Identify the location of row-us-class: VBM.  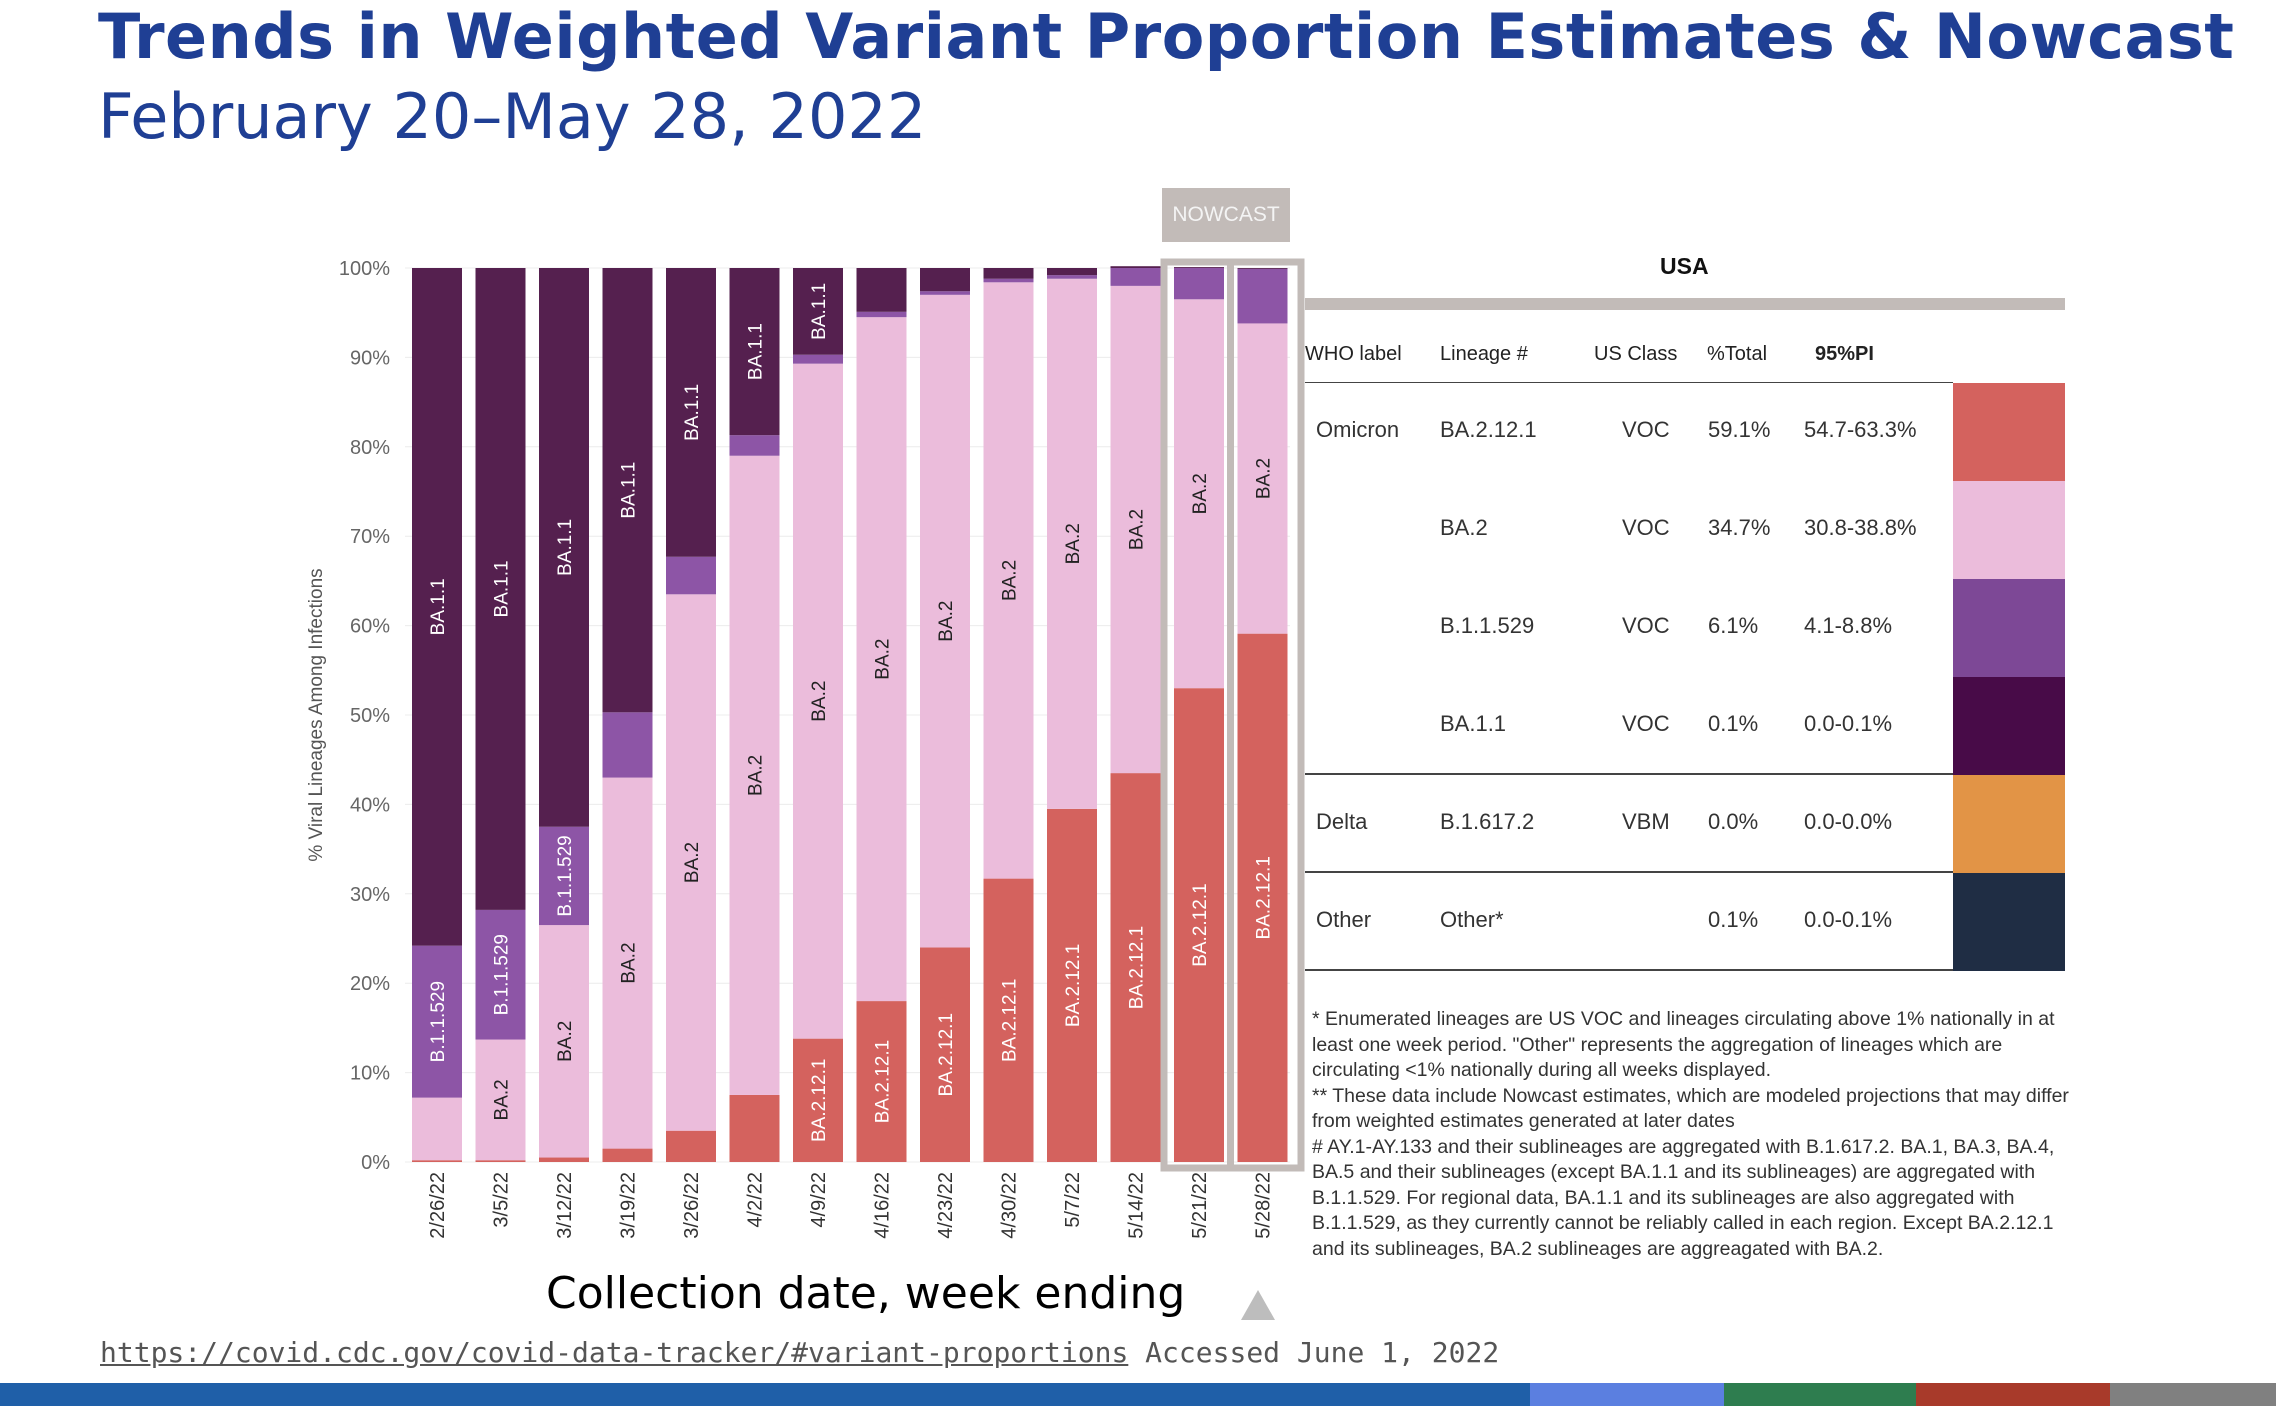
(1646, 821).